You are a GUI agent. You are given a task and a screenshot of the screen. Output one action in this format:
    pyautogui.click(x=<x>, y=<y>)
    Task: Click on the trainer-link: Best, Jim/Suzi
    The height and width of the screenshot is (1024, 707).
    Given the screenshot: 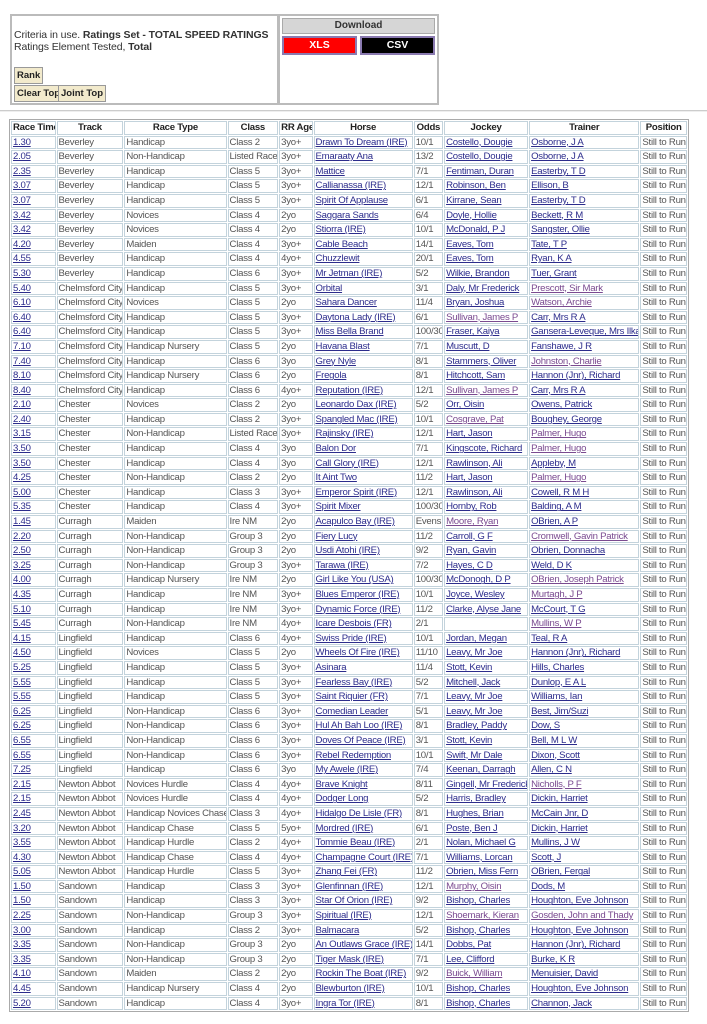 What is the action you would take?
    pyautogui.click(x=560, y=711)
    